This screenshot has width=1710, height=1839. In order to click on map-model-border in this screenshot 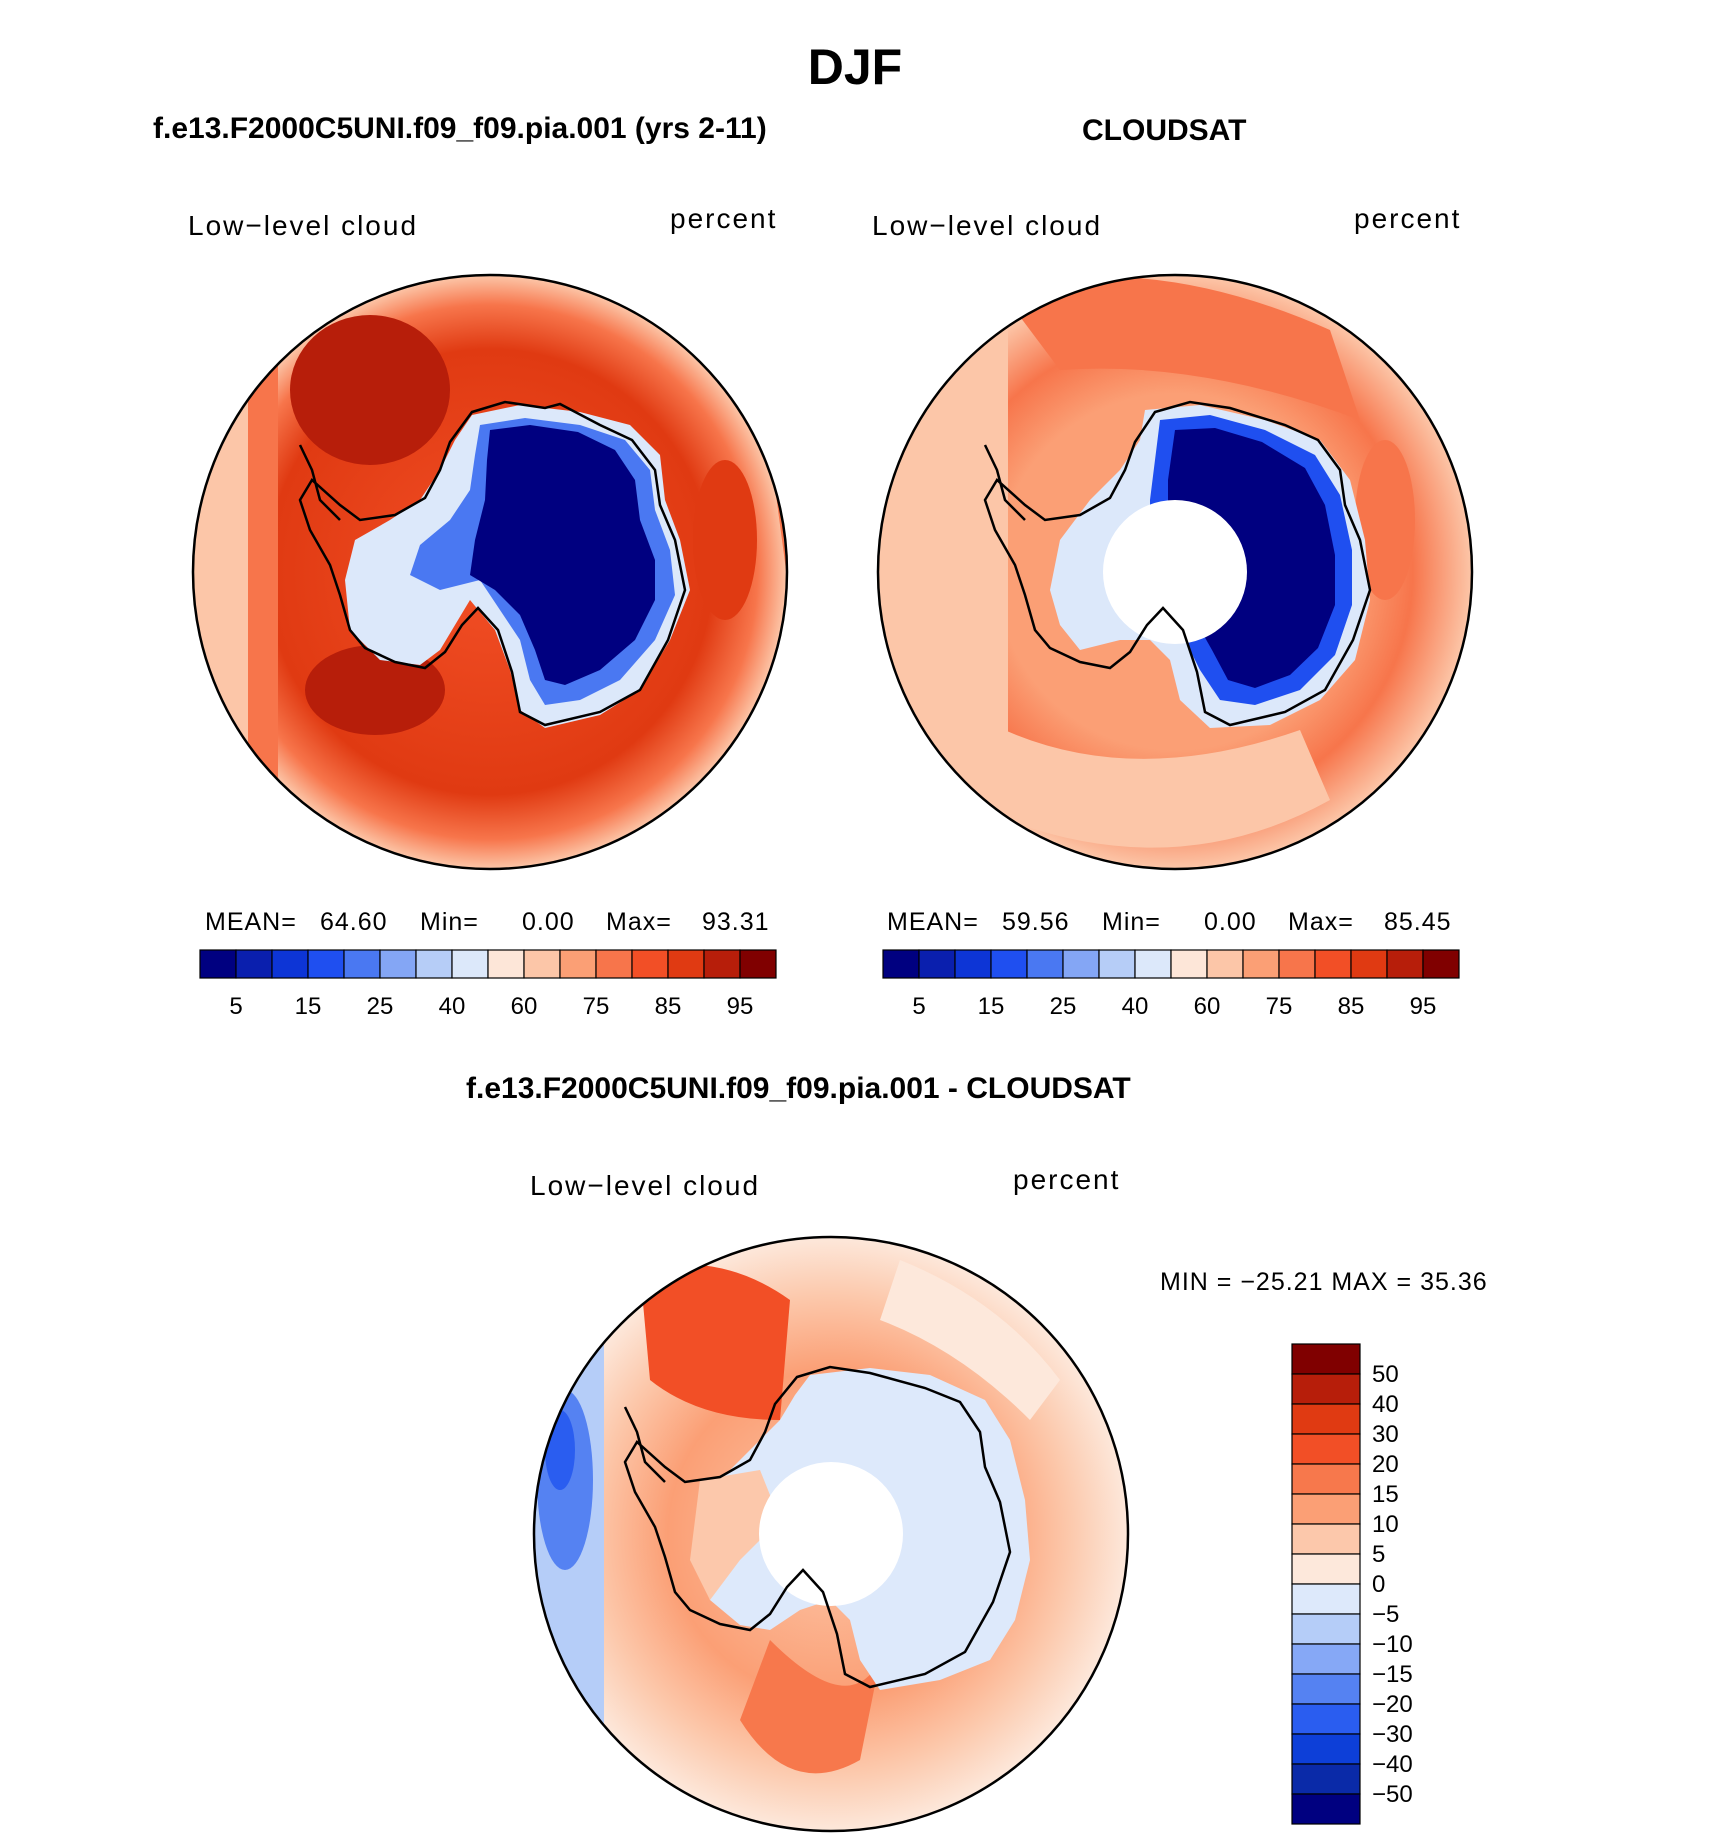, I will do `click(490, 572)`.